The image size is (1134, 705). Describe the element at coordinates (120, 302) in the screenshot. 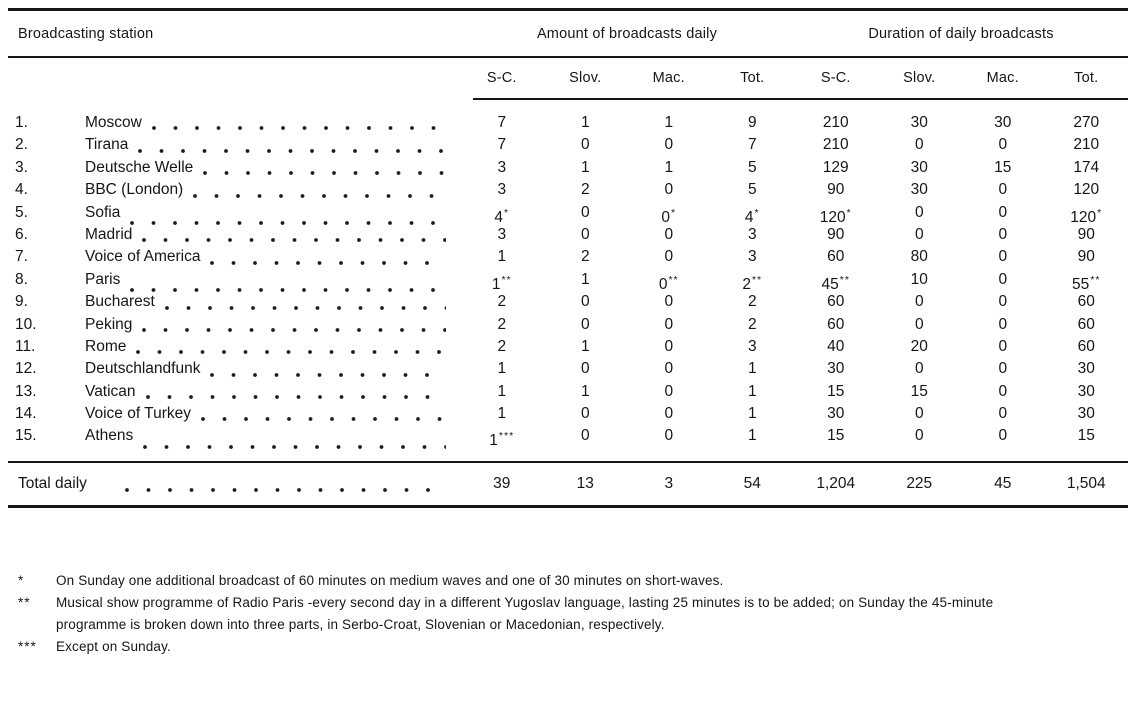

I see `station-name: Bucharest` at that location.